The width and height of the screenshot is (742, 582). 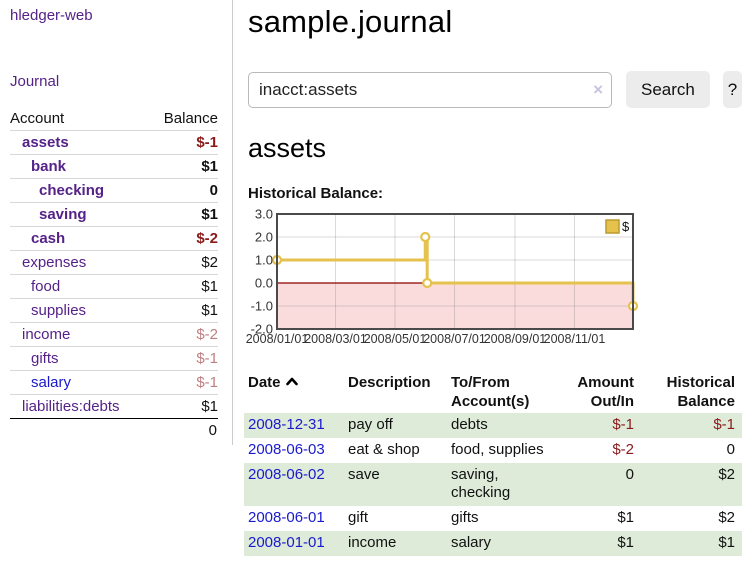 I want to click on svg-text: 2008/03/01, so click(x=335, y=339).